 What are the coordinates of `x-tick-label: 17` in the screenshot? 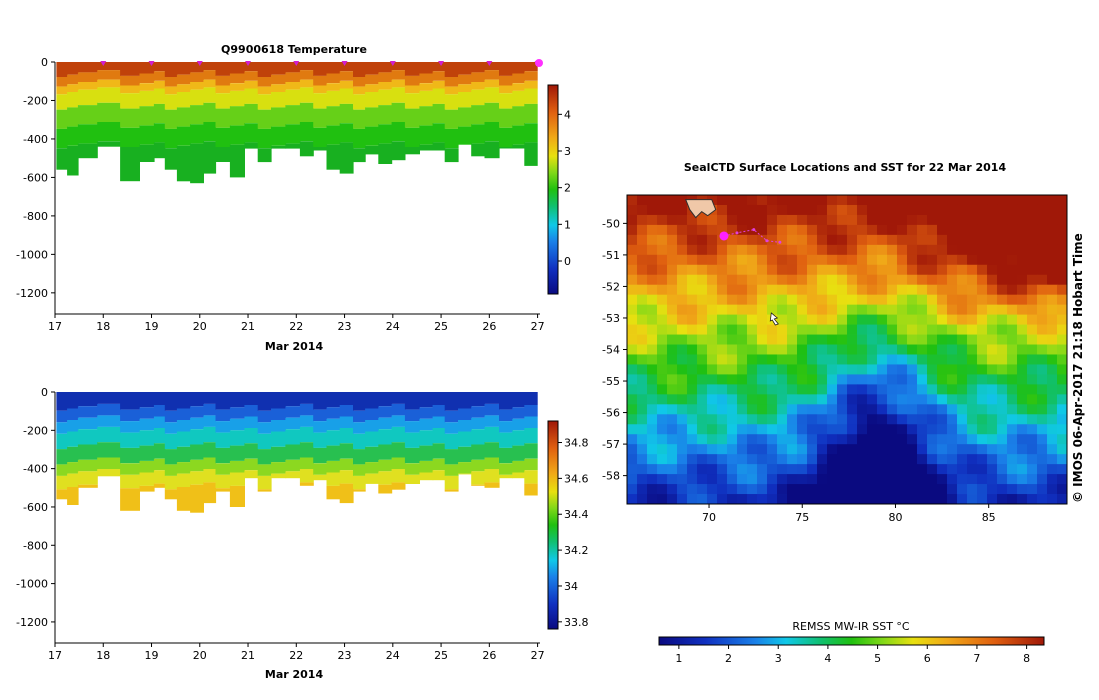 It's located at (55, 326).